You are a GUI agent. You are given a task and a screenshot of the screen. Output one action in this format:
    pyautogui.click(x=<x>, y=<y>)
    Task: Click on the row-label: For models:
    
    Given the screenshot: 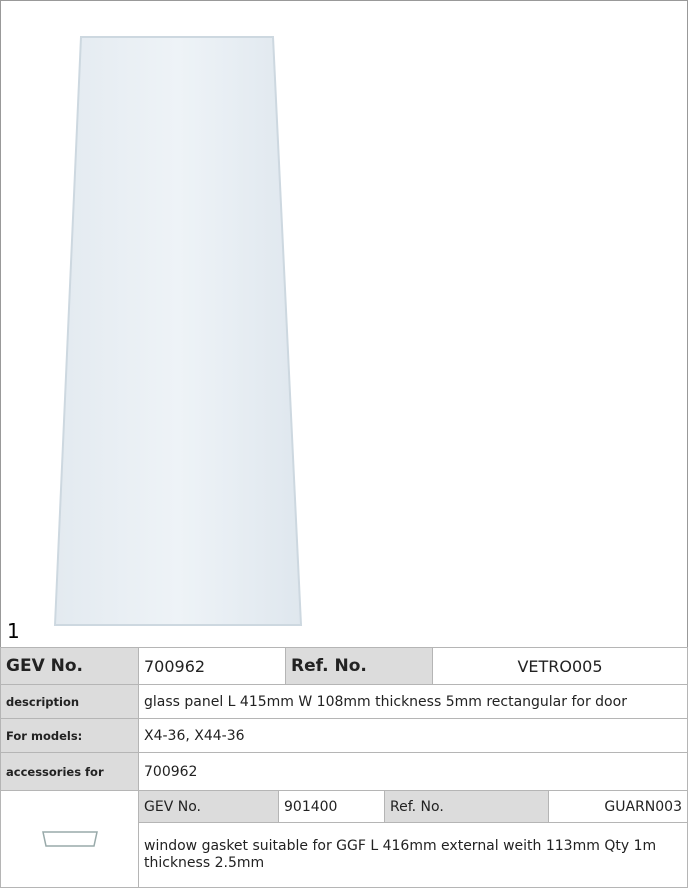 What is the action you would take?
    pyautogui.click(x=69, y=735)
    